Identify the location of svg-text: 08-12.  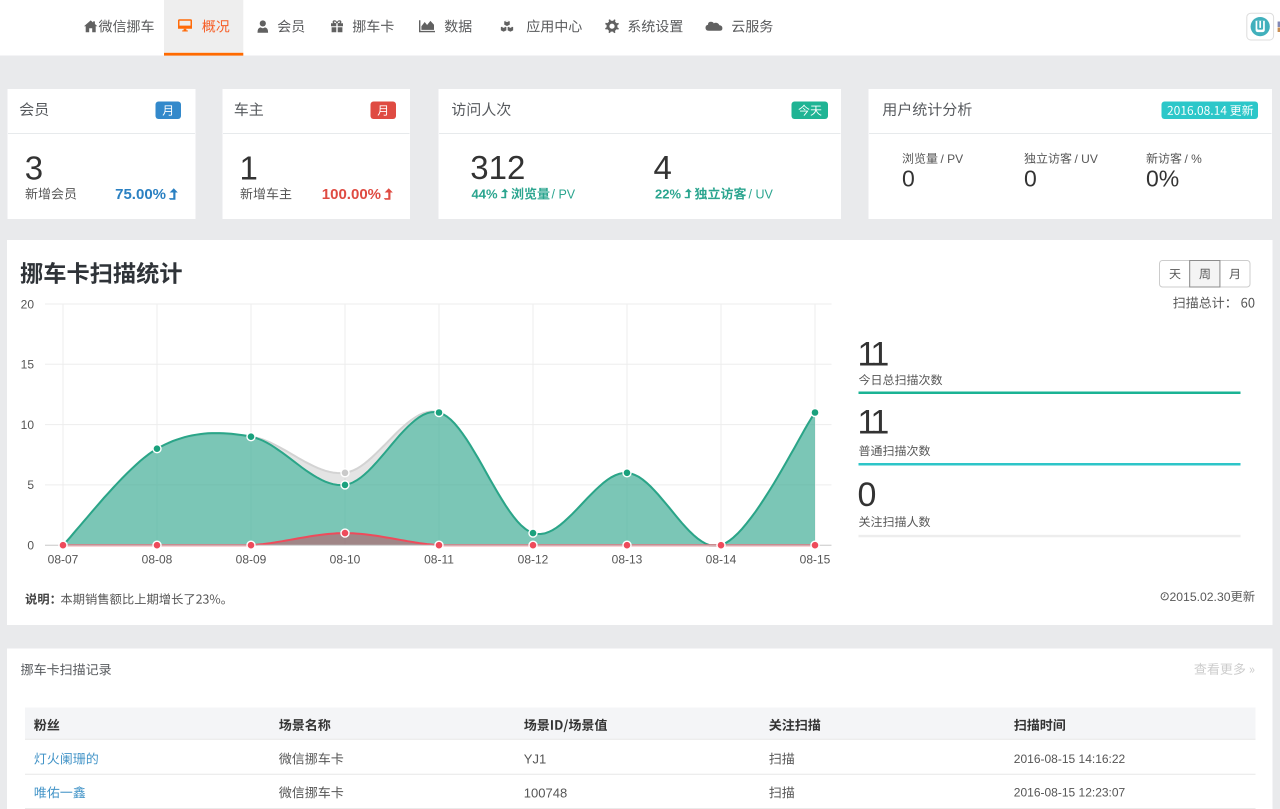
(533, 559).